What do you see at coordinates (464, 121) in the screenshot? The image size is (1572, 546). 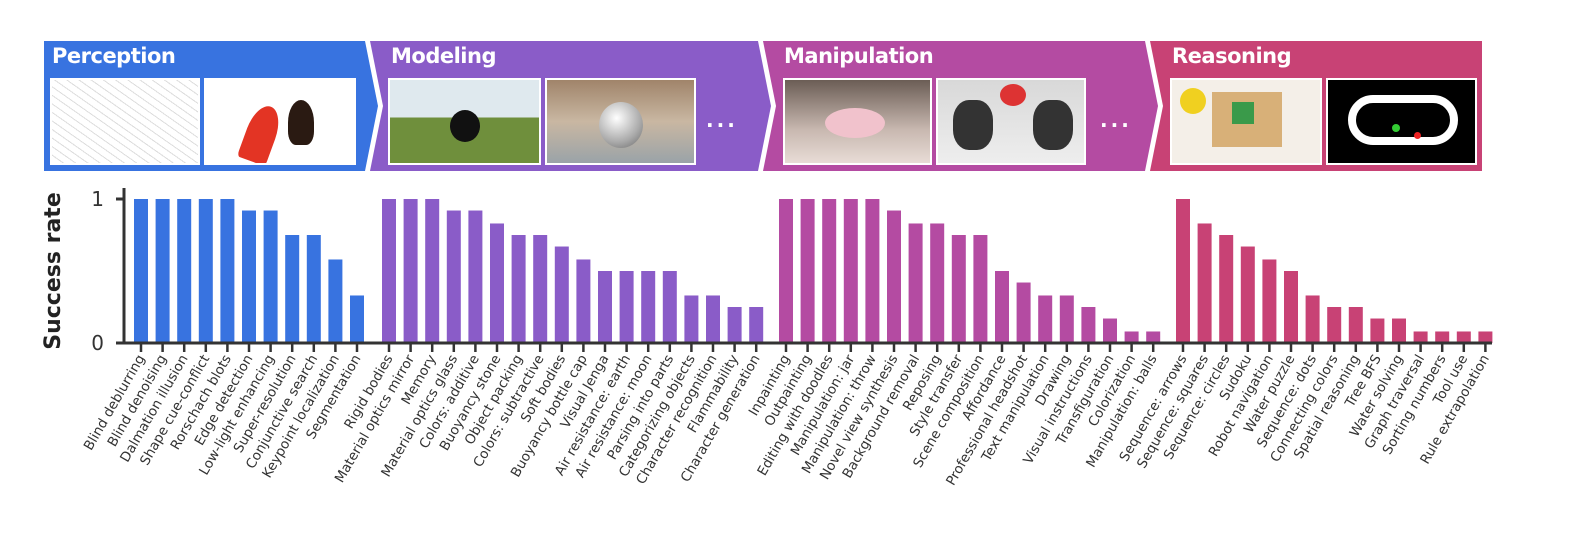 I see `bowling-ball-field-image` at bounding box center [464, 121].